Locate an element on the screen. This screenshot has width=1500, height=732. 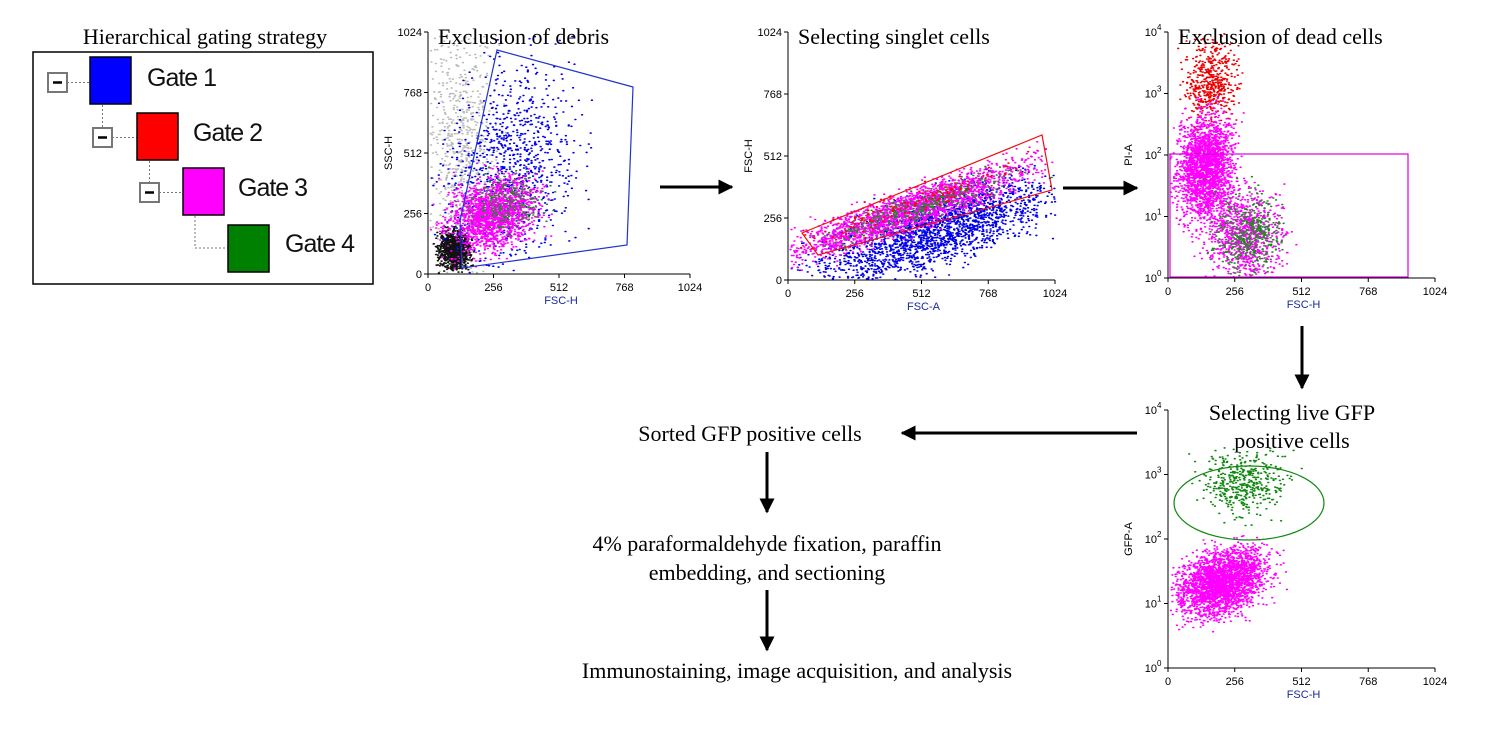
tree-title: Hierarchical gating strategy is located at coordinates (205, 36).